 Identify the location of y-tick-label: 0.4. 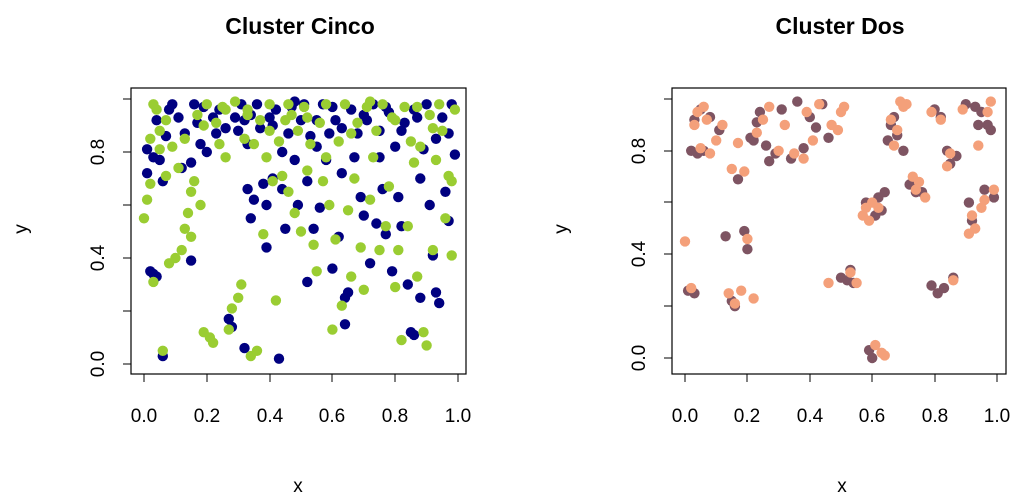
(639, 253).